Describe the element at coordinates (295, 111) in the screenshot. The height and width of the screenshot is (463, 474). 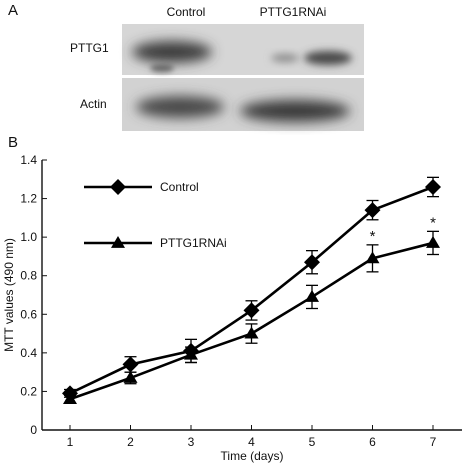
I see `actin-band-rnai` at that location.